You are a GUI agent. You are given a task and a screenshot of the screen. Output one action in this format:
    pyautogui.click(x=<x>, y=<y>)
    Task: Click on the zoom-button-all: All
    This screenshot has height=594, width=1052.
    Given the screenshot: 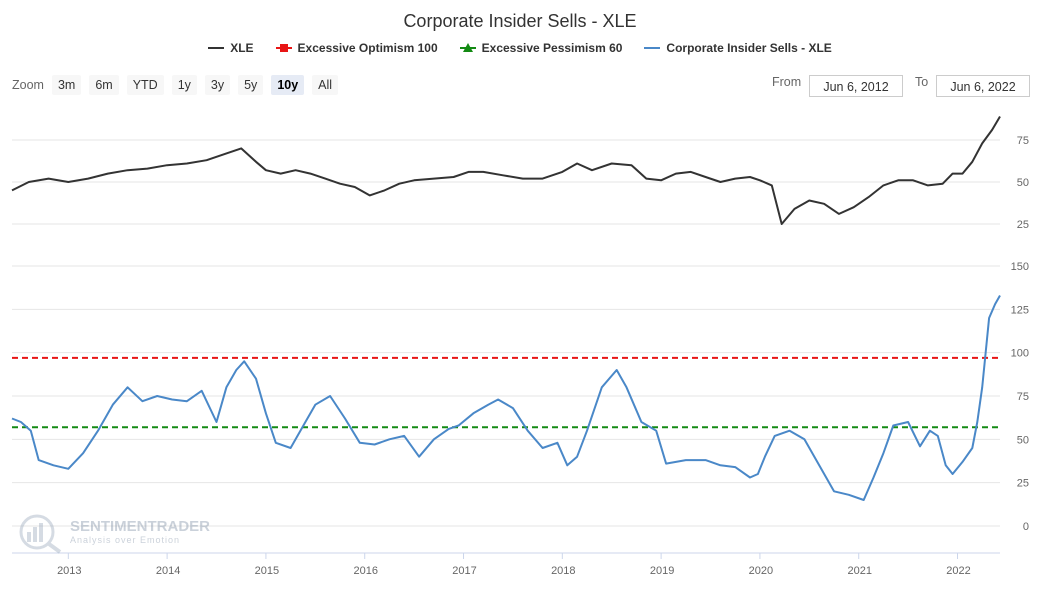 What is the action you would take?
    pyautogui.click(x=325, y=85)
    